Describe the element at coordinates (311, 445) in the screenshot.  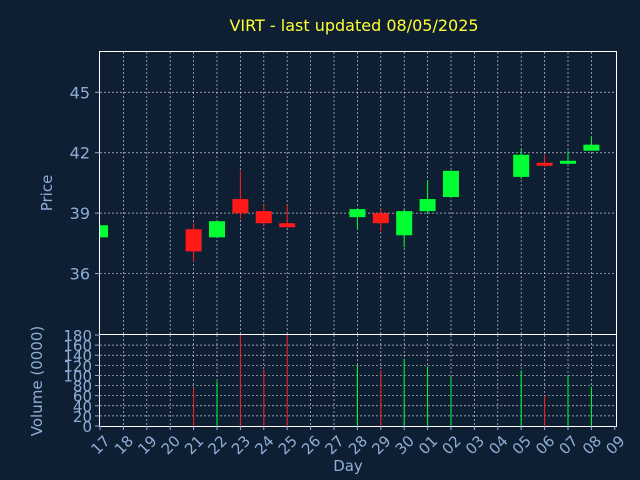
I see `x-tick-label: 26` at that location.